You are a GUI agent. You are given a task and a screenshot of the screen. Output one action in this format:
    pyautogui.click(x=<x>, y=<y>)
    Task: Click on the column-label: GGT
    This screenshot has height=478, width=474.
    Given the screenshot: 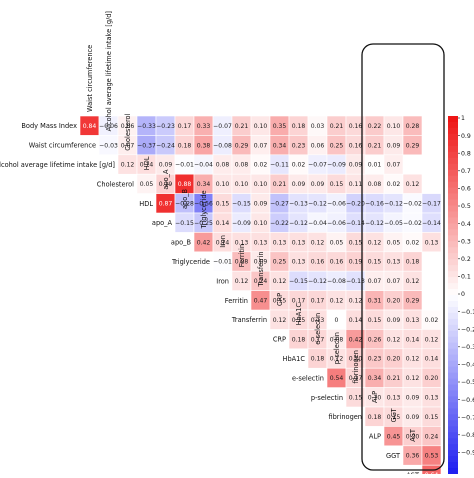 What is the action you would take?
    pyautogui.click(x=394, y=414)
    